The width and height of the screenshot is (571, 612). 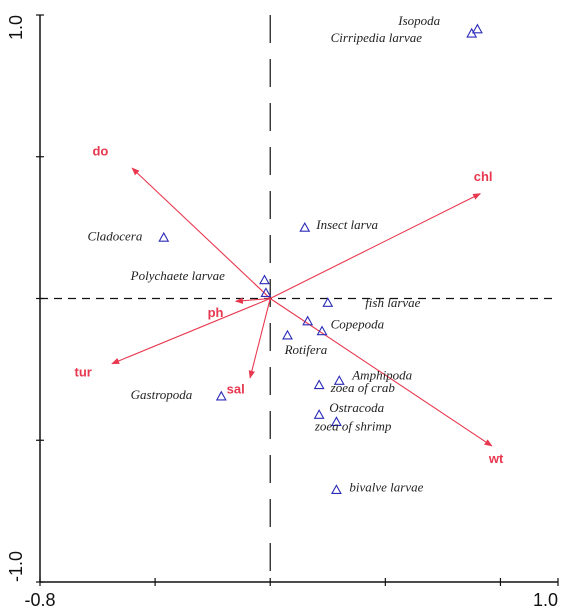 What do you see at coordinates (39, 600) in the screenshot?
I see `x-tick-label: -0.8` at bounding box center [39, 600].